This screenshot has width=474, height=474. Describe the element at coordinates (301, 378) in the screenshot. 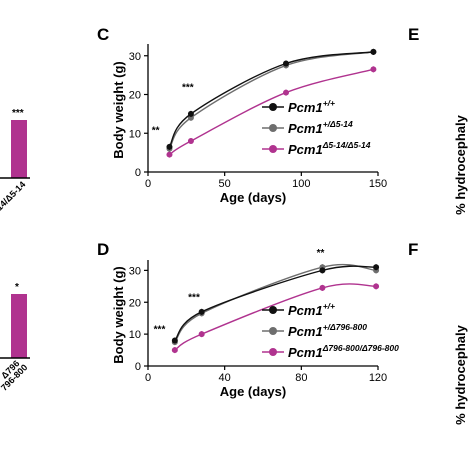

I see `x-tick-label: 80` at that location.